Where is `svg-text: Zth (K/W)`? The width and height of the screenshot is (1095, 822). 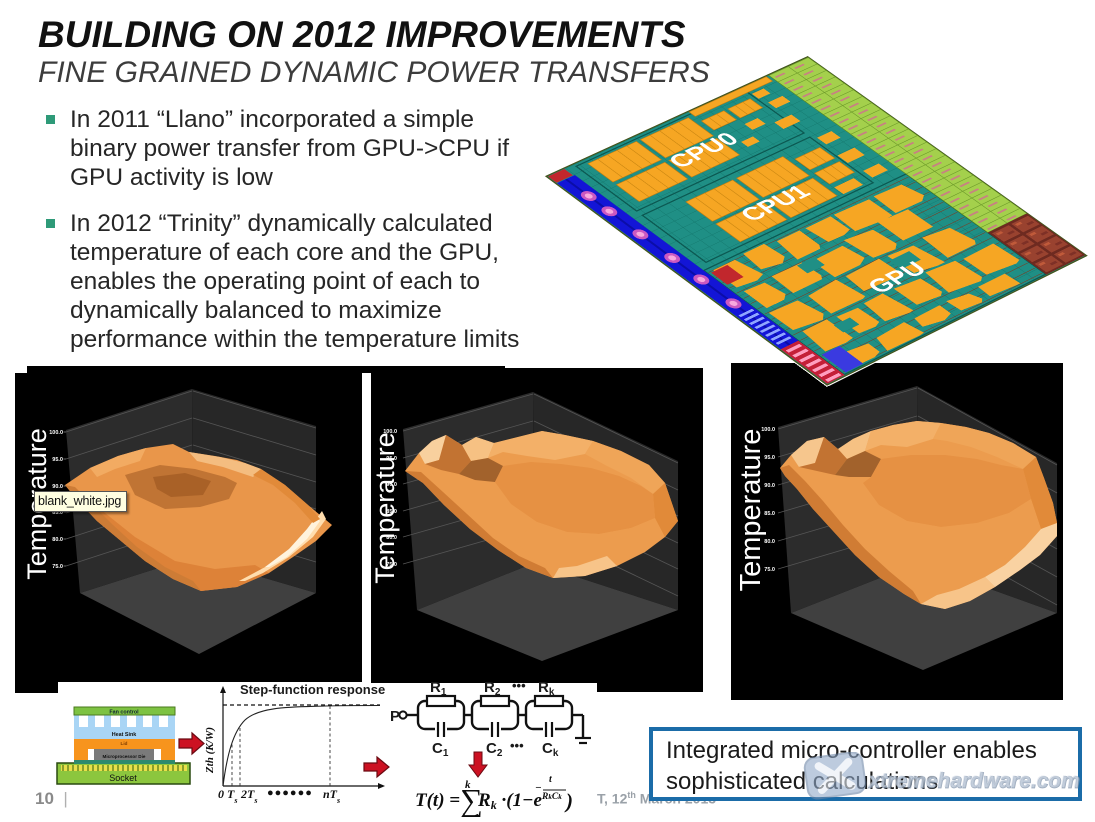
svg-text: Zth (K/W) is located at coordinates (210, 750).